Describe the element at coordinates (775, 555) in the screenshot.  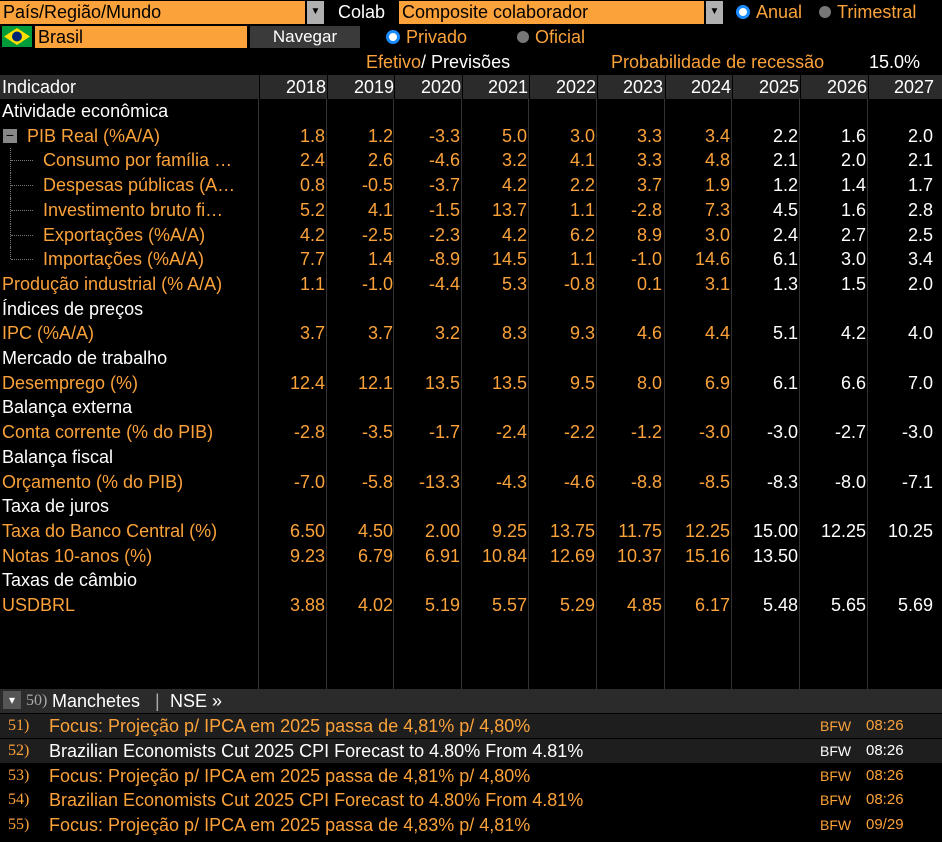
I see `value-cell-2025: 13.50` at that location.